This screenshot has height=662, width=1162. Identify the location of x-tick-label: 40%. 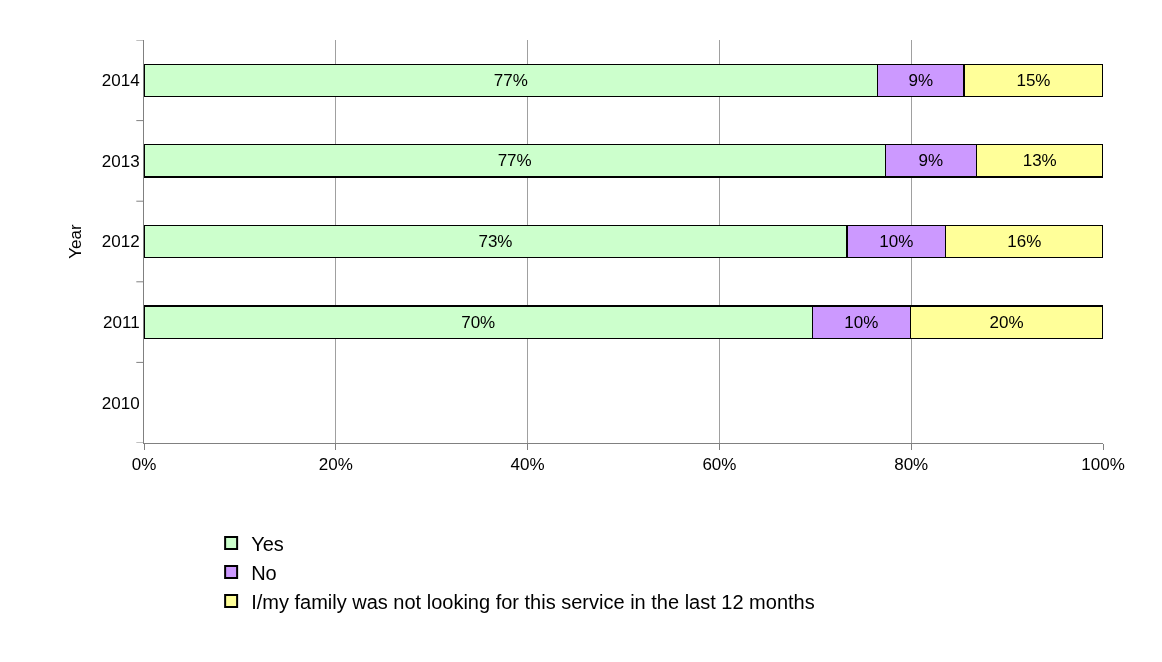
(527, 465).